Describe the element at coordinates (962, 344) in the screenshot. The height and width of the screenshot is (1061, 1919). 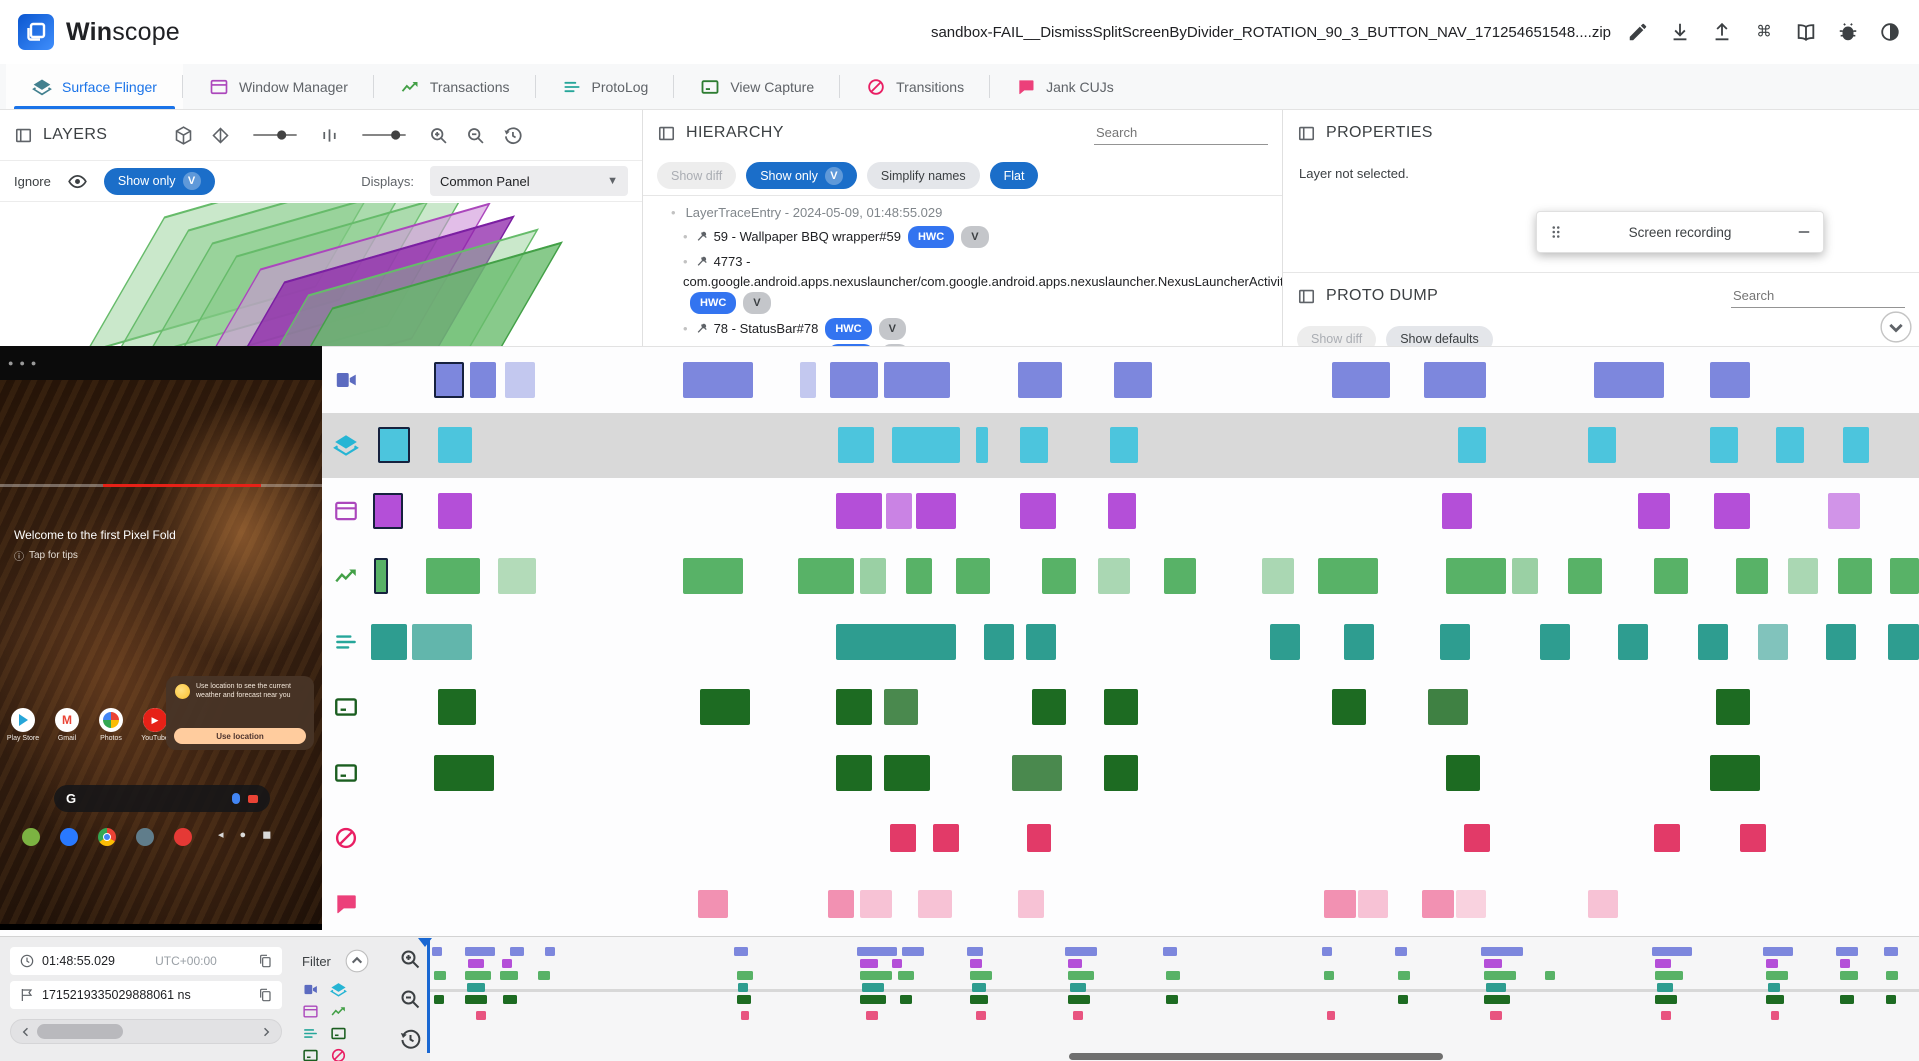
I see `hierarchy-node: •166 - Taskbar#166HWCV` at that location.